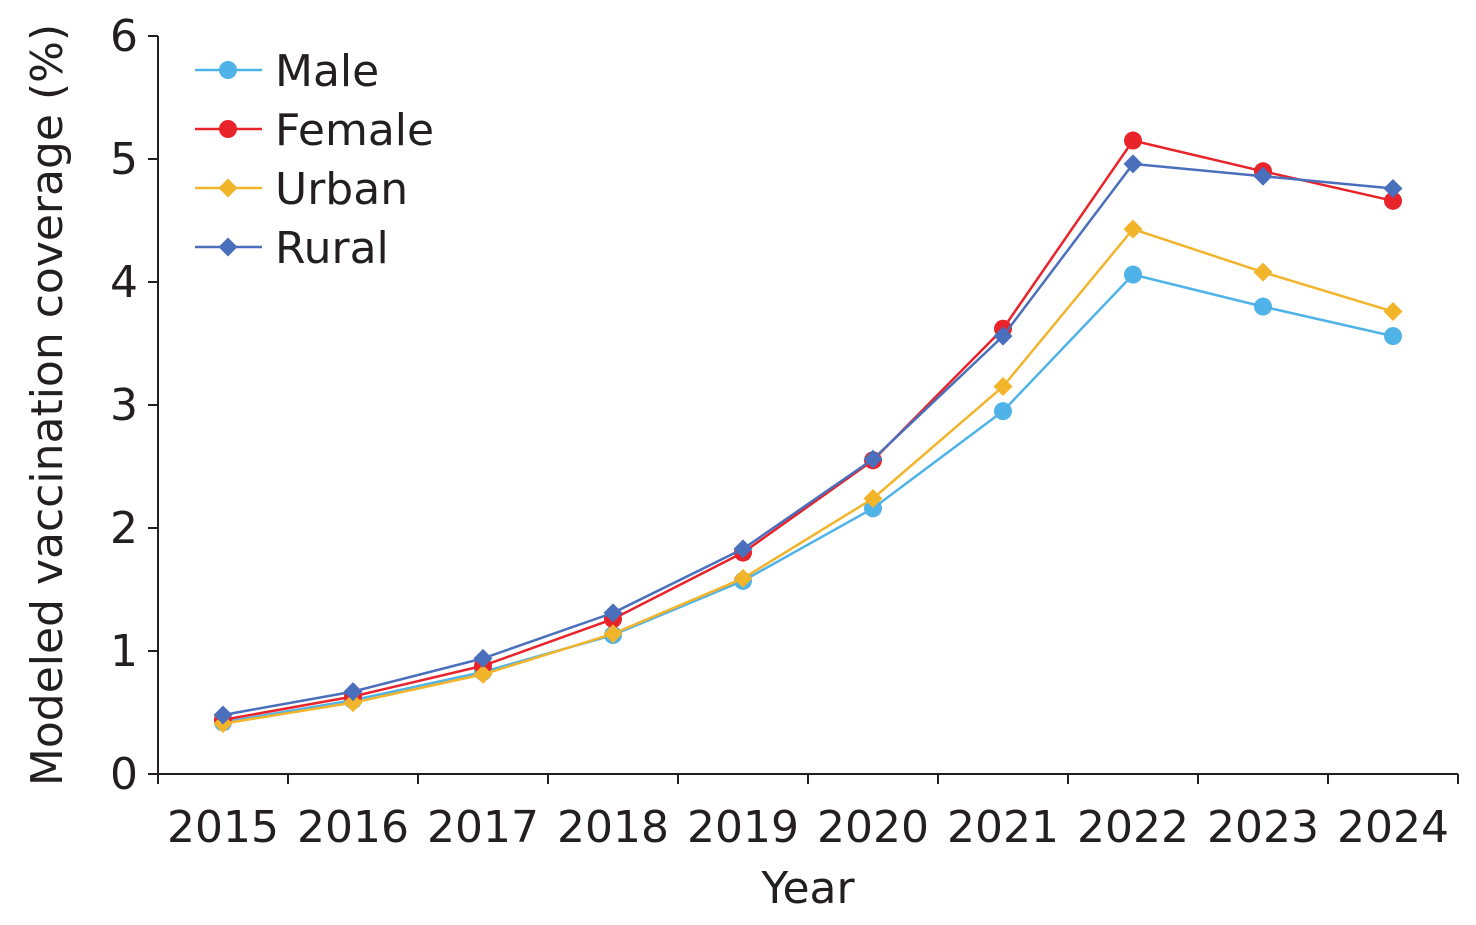 This screenshot has height=925, width=1476. Describe the element at coordinates (332, 248) in the screenshot. I see `legend-label-rural: Rural` at that location.